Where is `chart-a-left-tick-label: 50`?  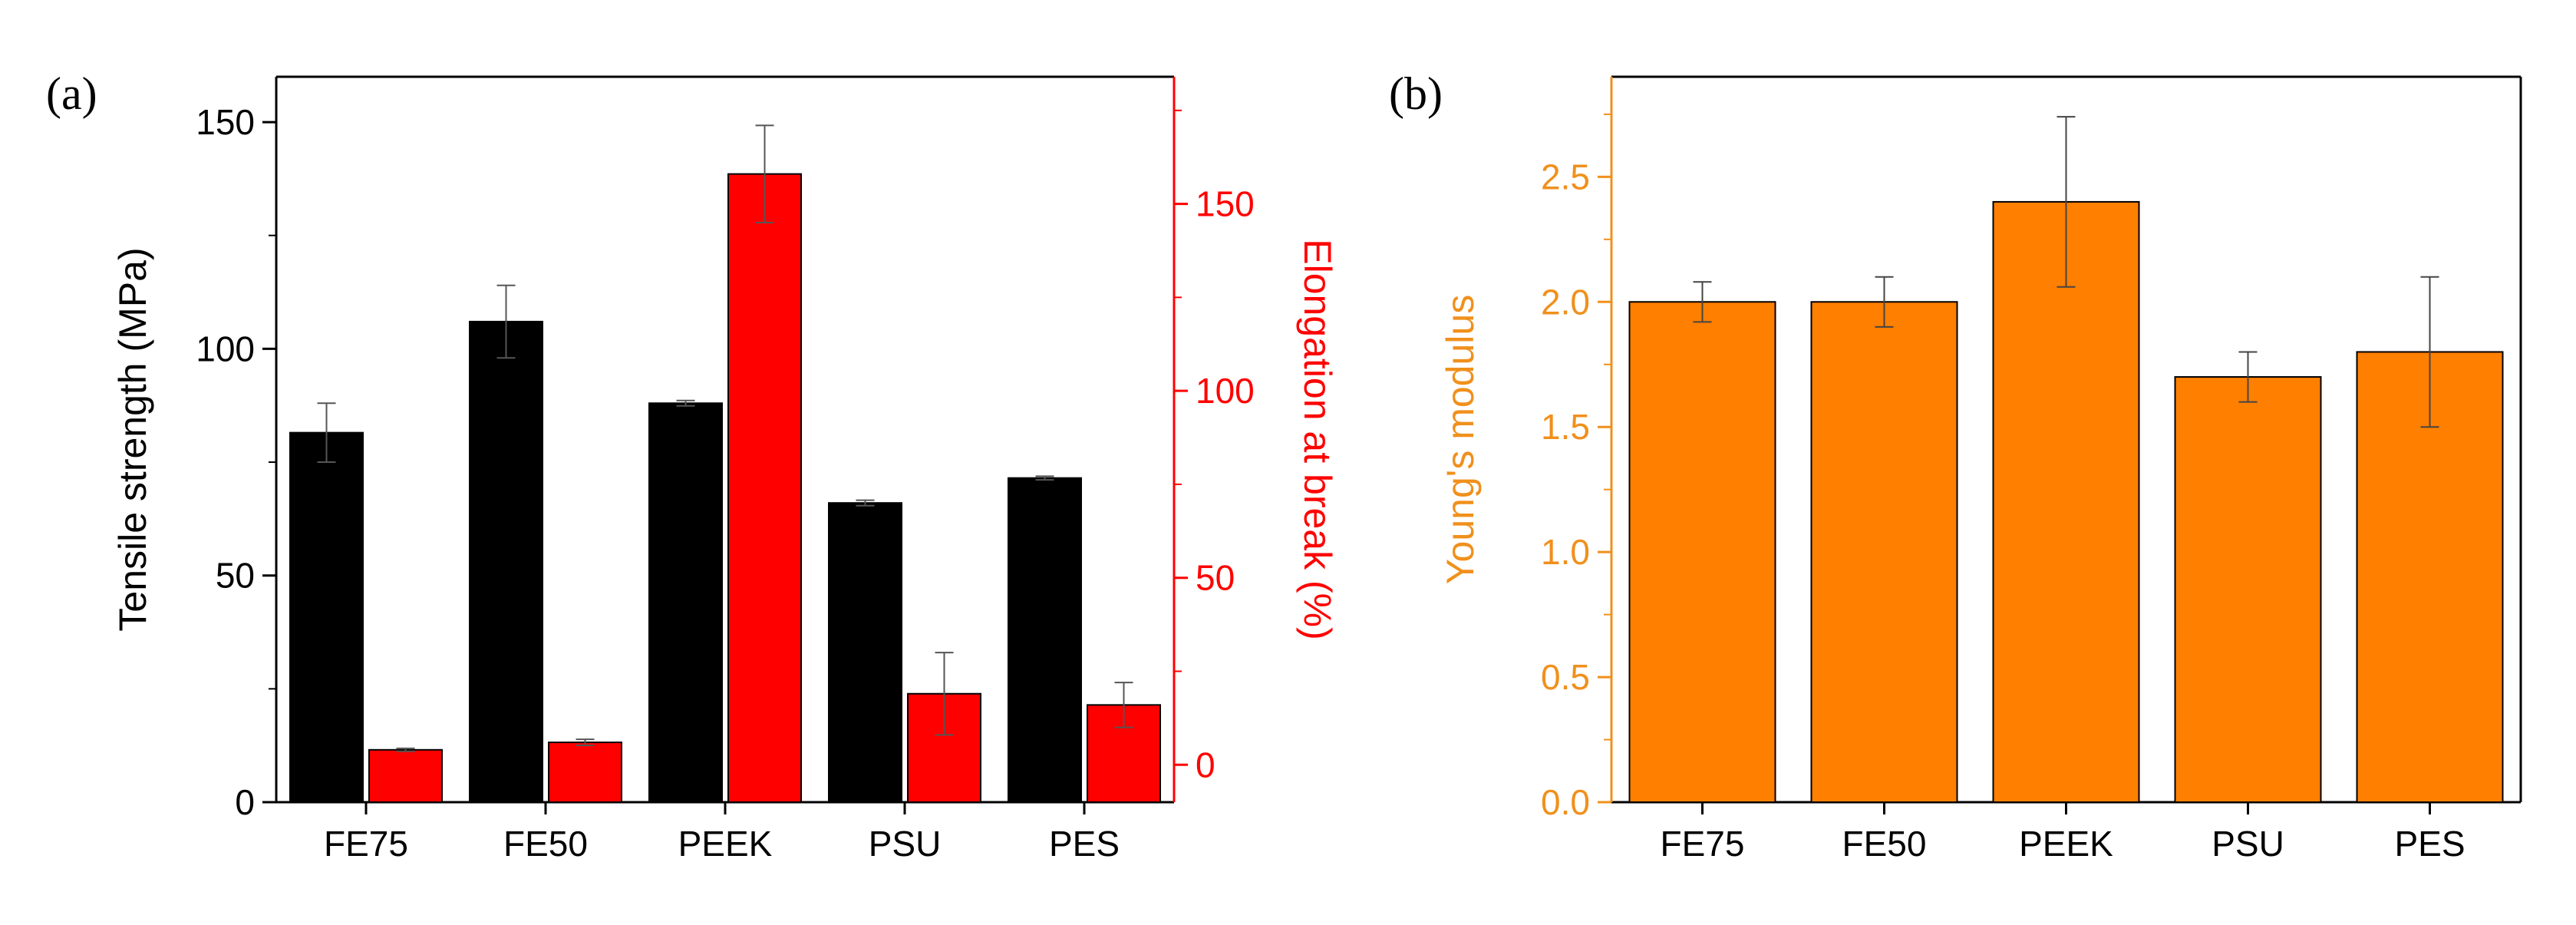 chart-a-left-tick-label: 50 is located at coordinates (235, 576).